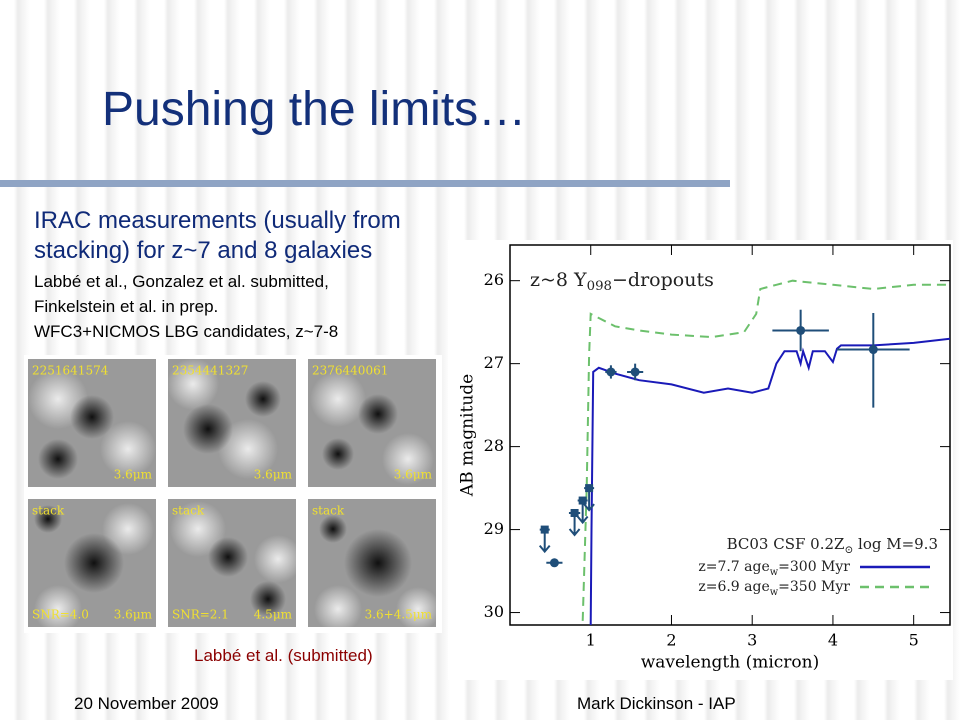  I want to click on y-tick-label: 26, so click(494, 279).